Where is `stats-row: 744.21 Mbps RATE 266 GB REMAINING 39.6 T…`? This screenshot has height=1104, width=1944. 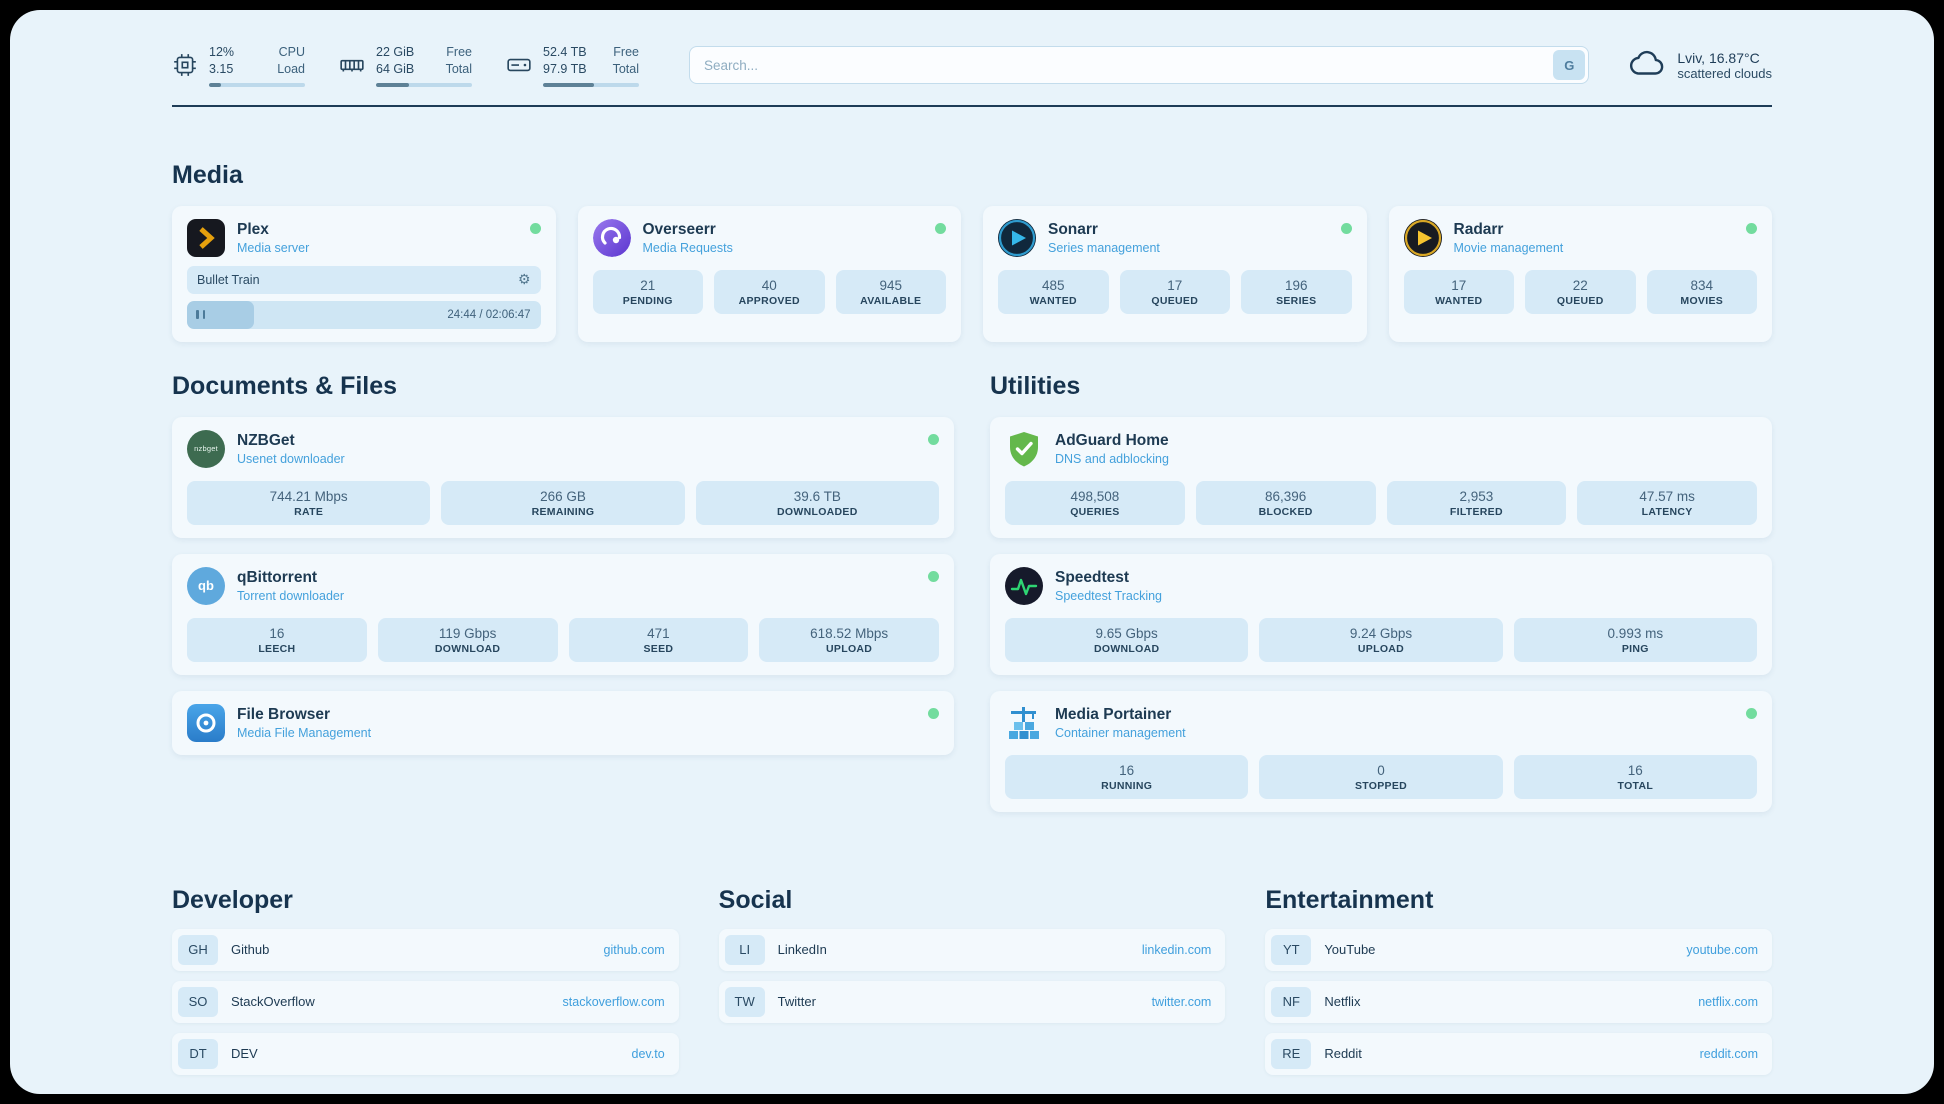 stats-row: 744.21 Mbps RATE 266 GB REMAINING 39.6 T… is located at coordinates (563, 502).